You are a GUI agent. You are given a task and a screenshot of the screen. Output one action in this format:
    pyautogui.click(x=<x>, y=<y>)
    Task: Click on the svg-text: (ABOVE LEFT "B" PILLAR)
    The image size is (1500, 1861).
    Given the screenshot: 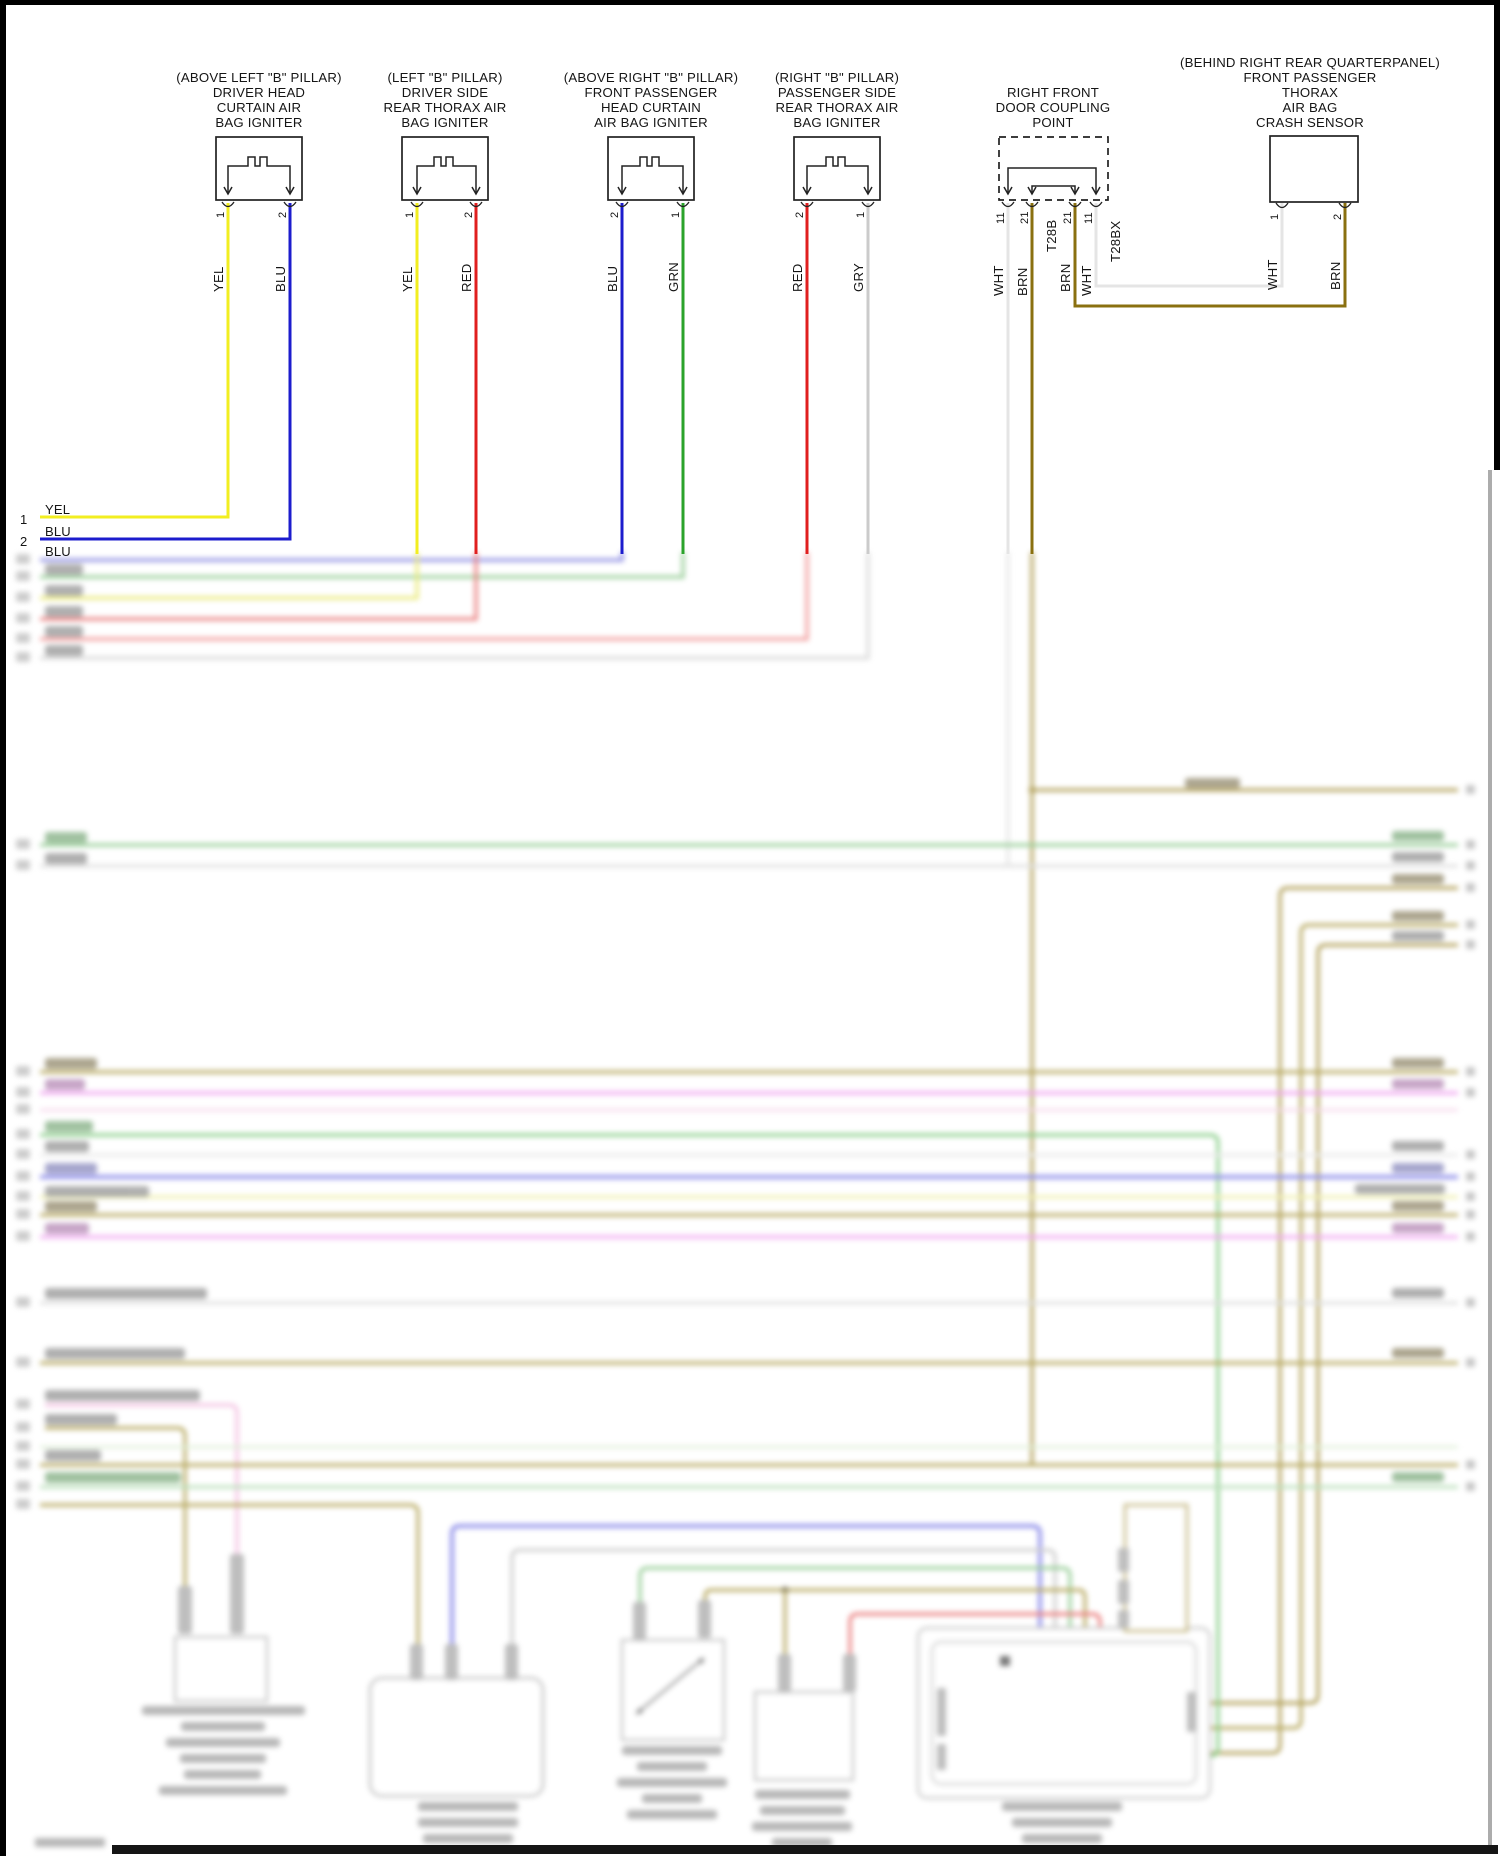 What is the action you would take?
    pyautogui.click(x=258, y=77)
    